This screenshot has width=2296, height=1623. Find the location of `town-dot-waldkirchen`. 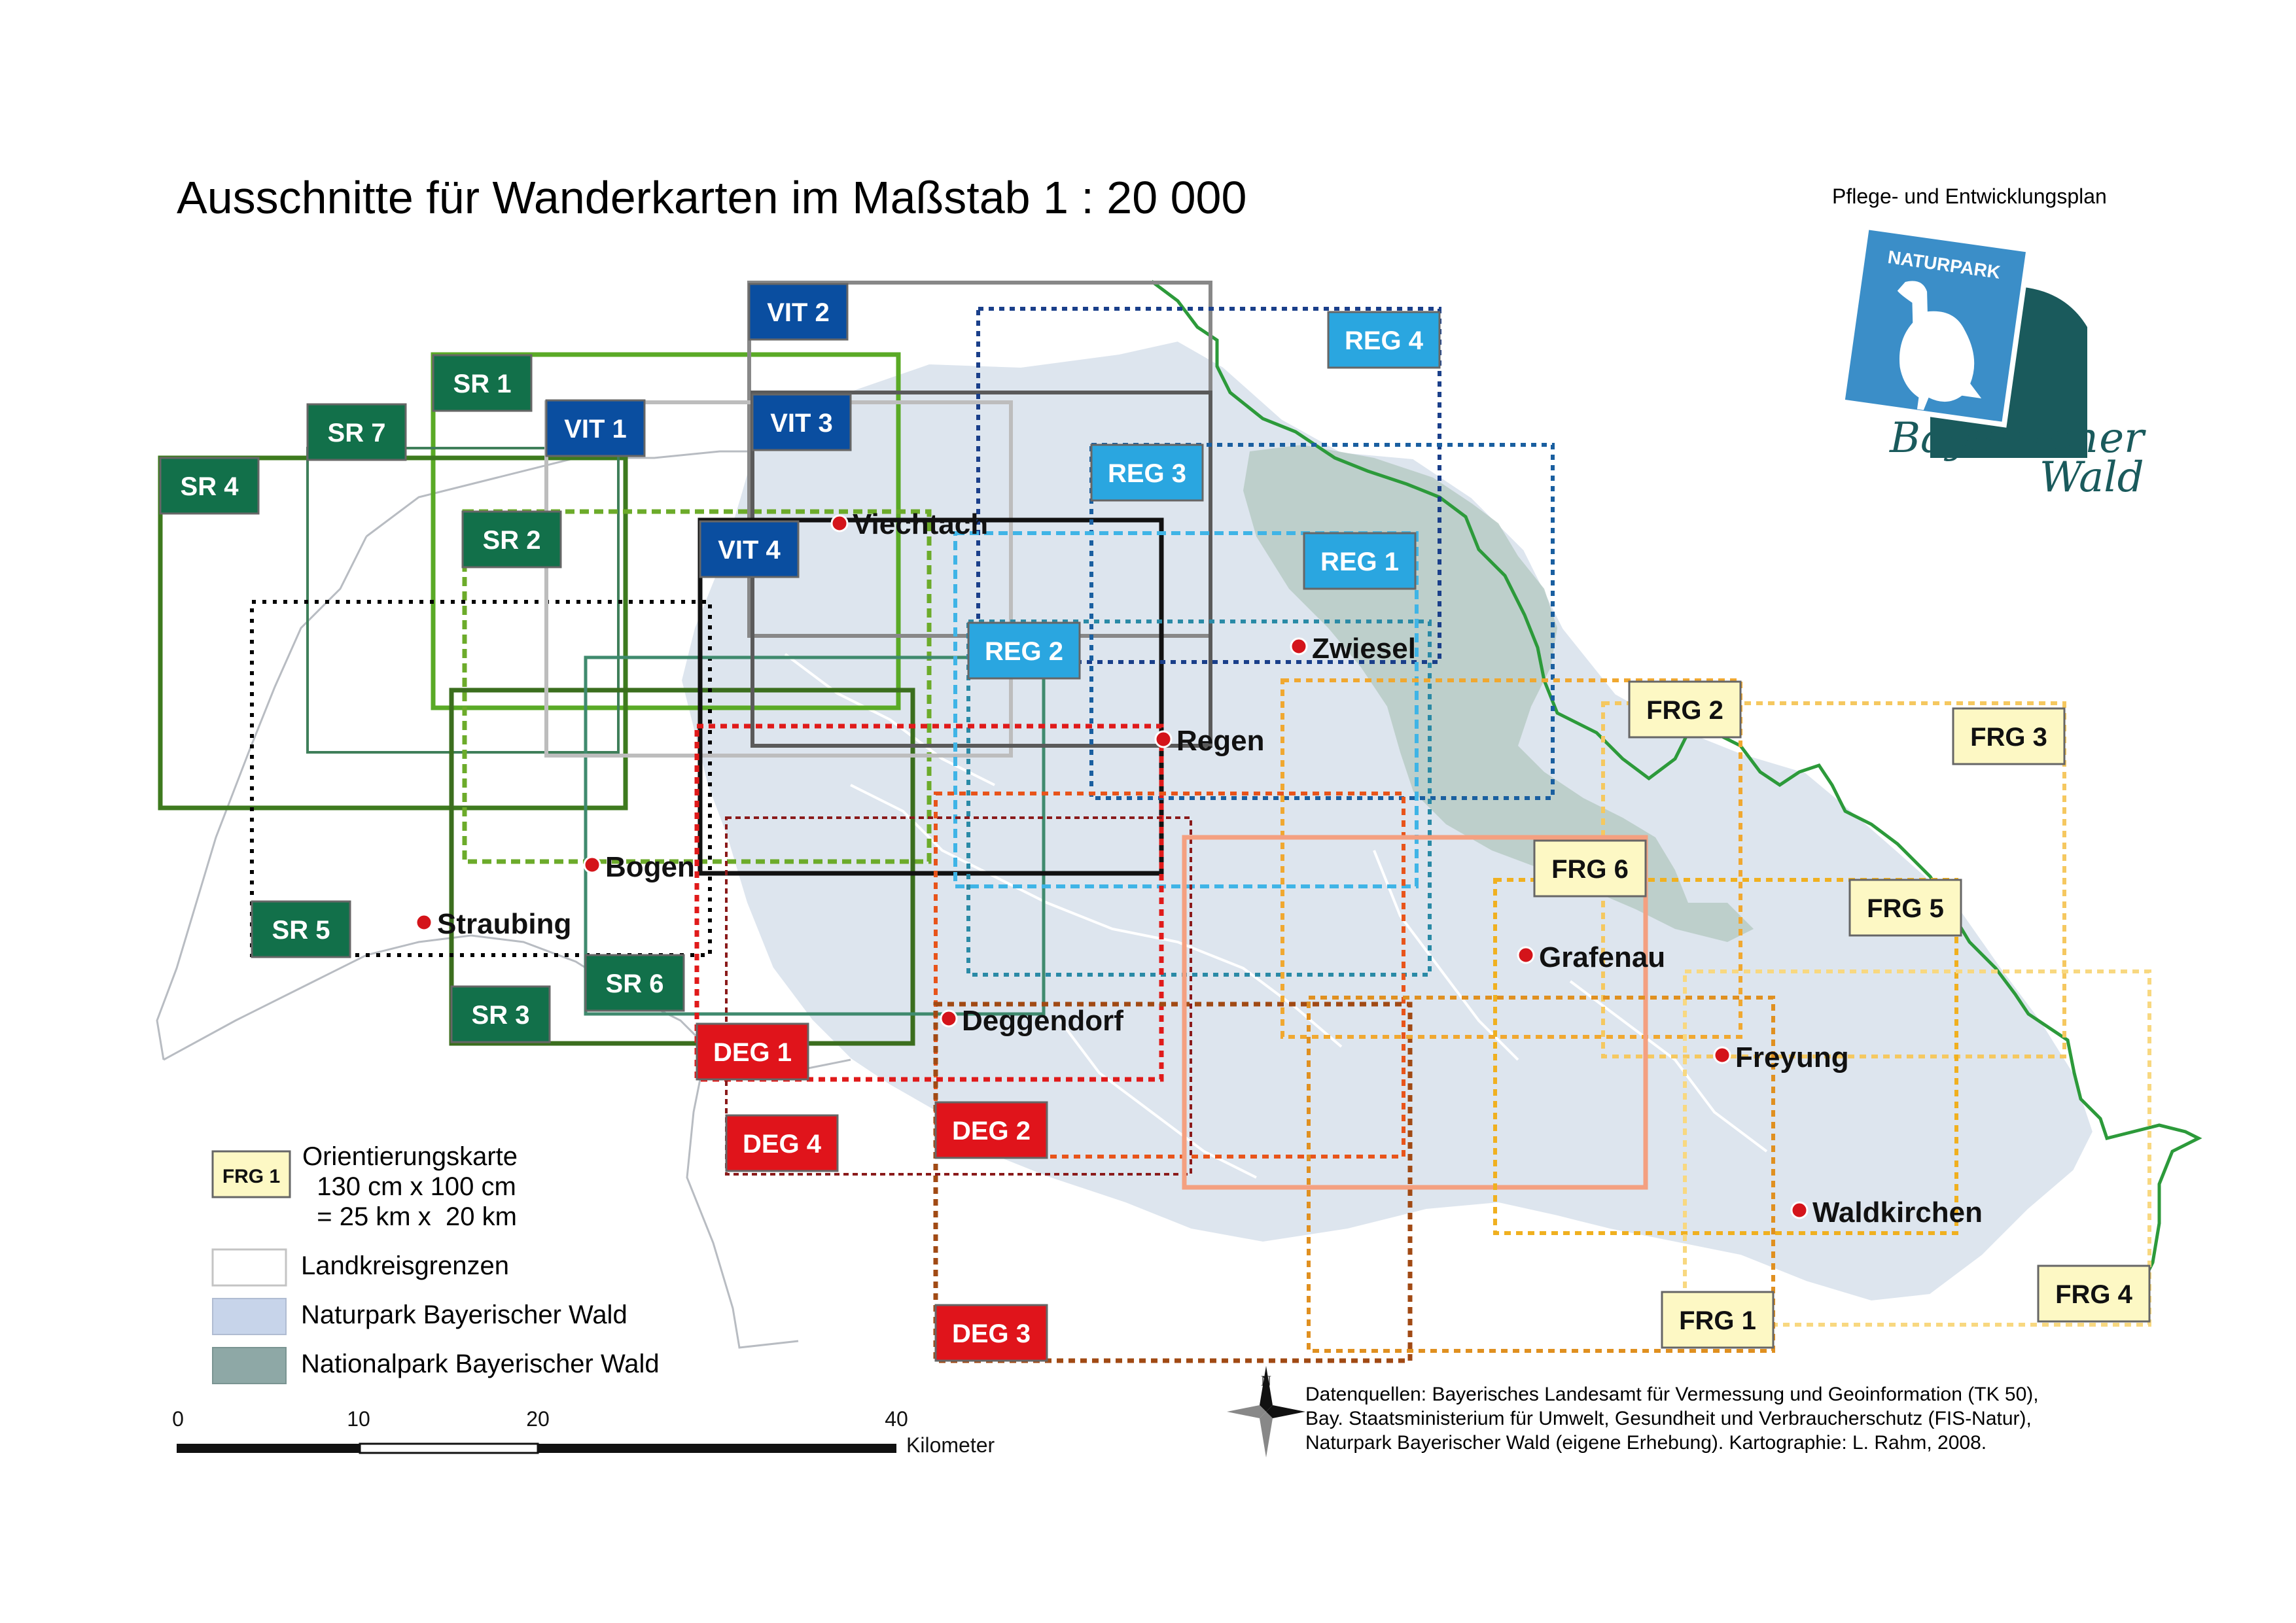

town-dot-waldkirchen is located at coordinates (1800, 1210).